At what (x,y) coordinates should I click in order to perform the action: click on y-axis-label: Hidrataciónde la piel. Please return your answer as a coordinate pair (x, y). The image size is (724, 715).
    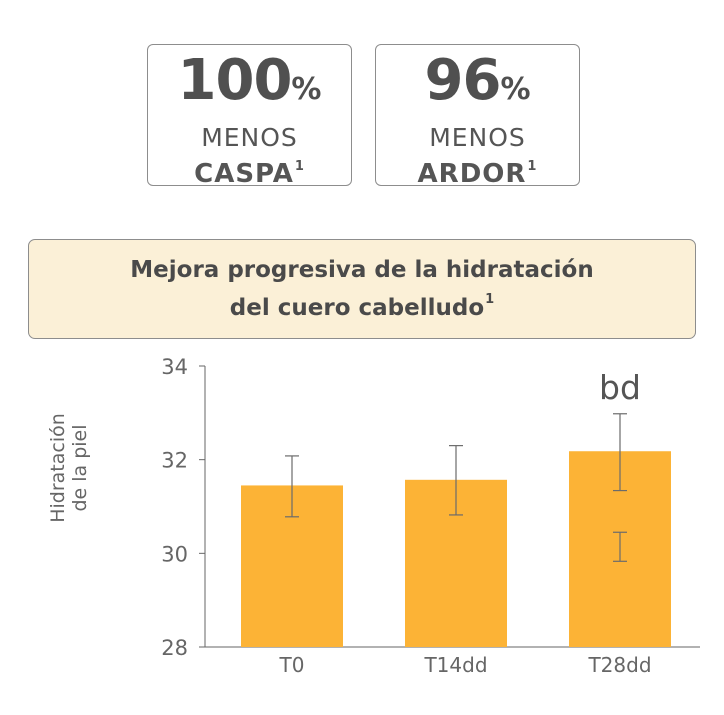
    Looking at the image, I should click on (69, 468).